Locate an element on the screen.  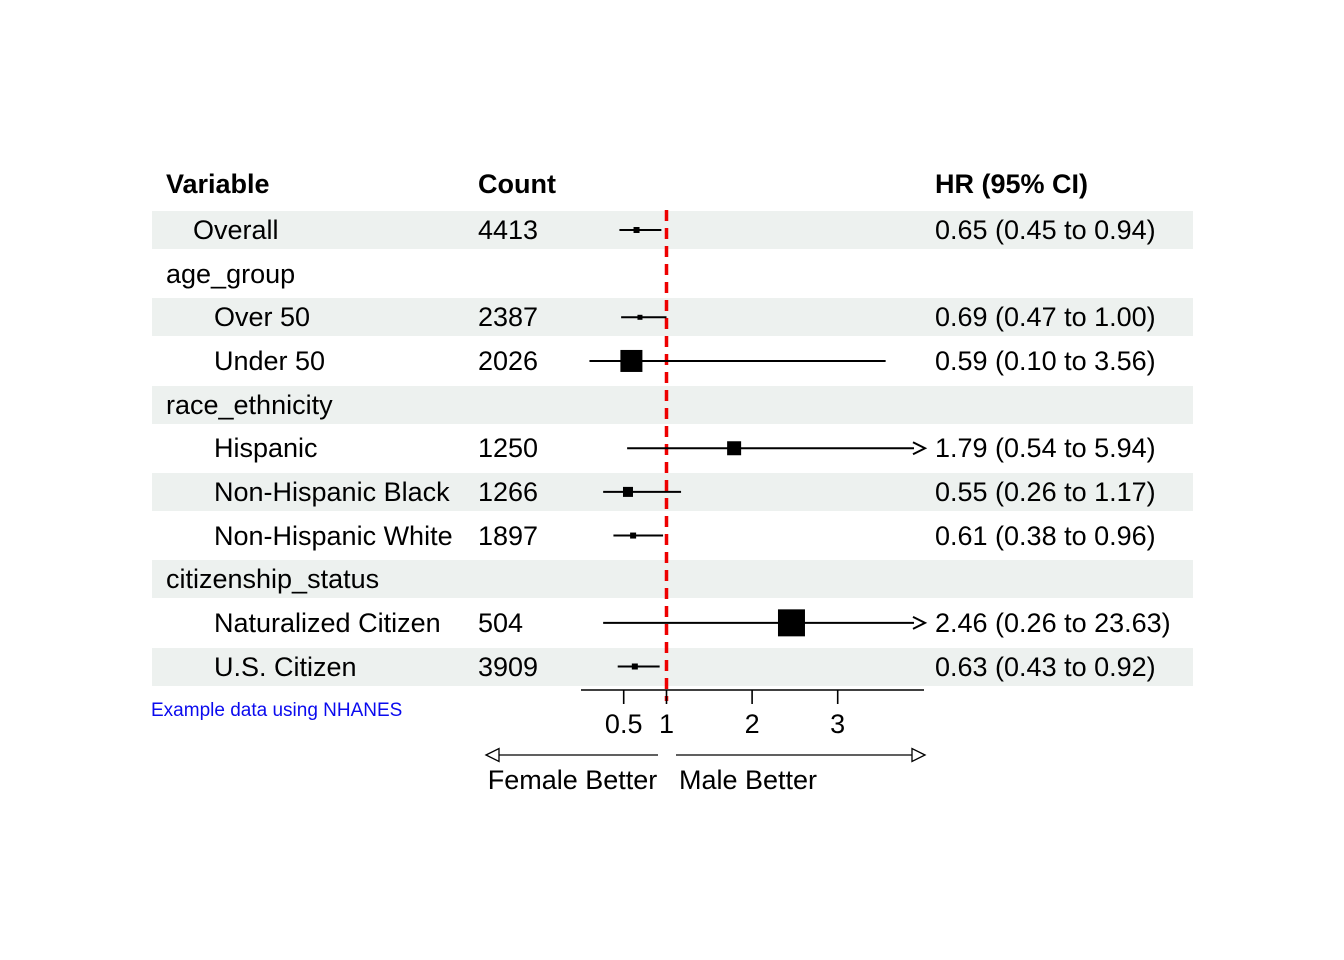
row-label: Naturalized Citizen is located at coordinates (327, 623).